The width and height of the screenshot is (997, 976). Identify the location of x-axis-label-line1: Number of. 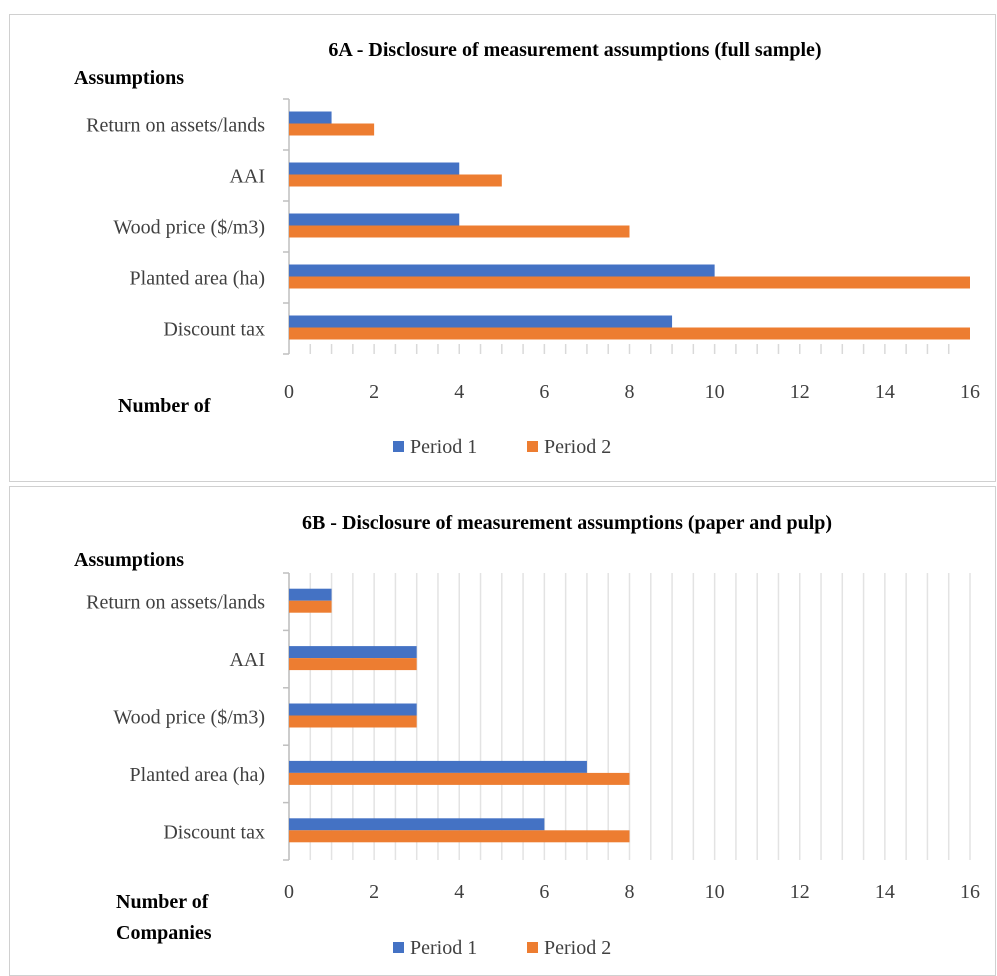
(162, 902).